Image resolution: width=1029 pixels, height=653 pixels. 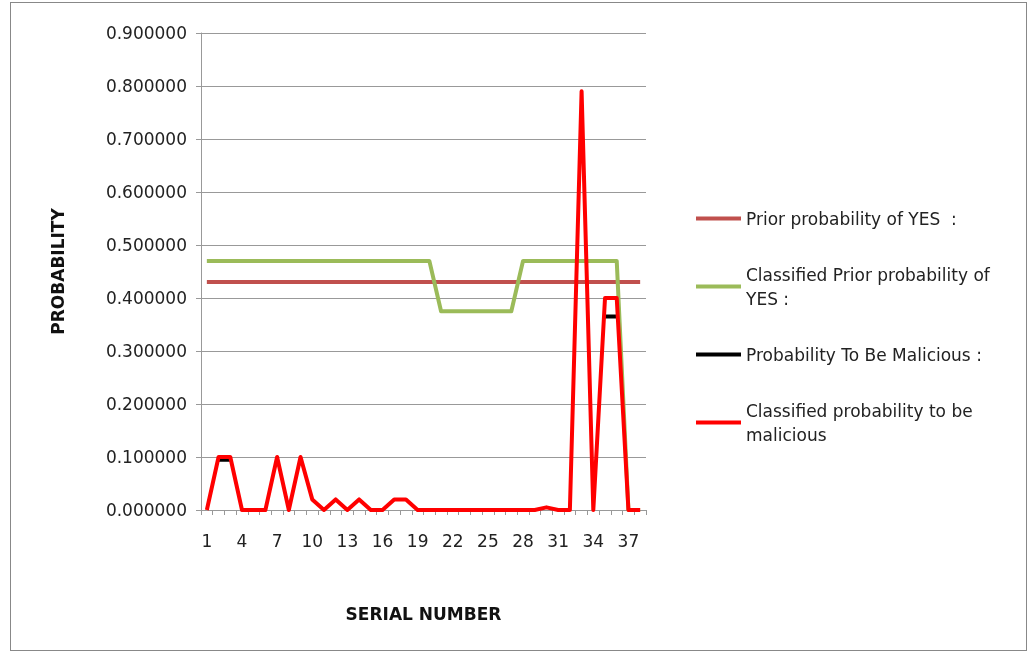 What do you see at coordinates (851, 218) in the screenshot?
I see `legend-label: Prior probability of YES :` at bounding box center [851, 218].